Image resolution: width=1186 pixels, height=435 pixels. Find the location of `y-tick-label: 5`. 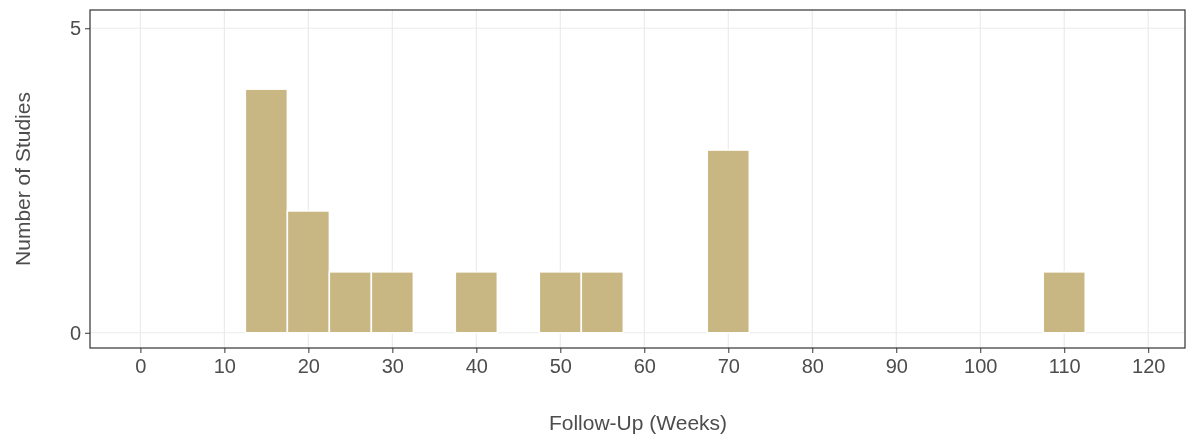

y-tick-label: 5 is located at coordinates (75, 28).